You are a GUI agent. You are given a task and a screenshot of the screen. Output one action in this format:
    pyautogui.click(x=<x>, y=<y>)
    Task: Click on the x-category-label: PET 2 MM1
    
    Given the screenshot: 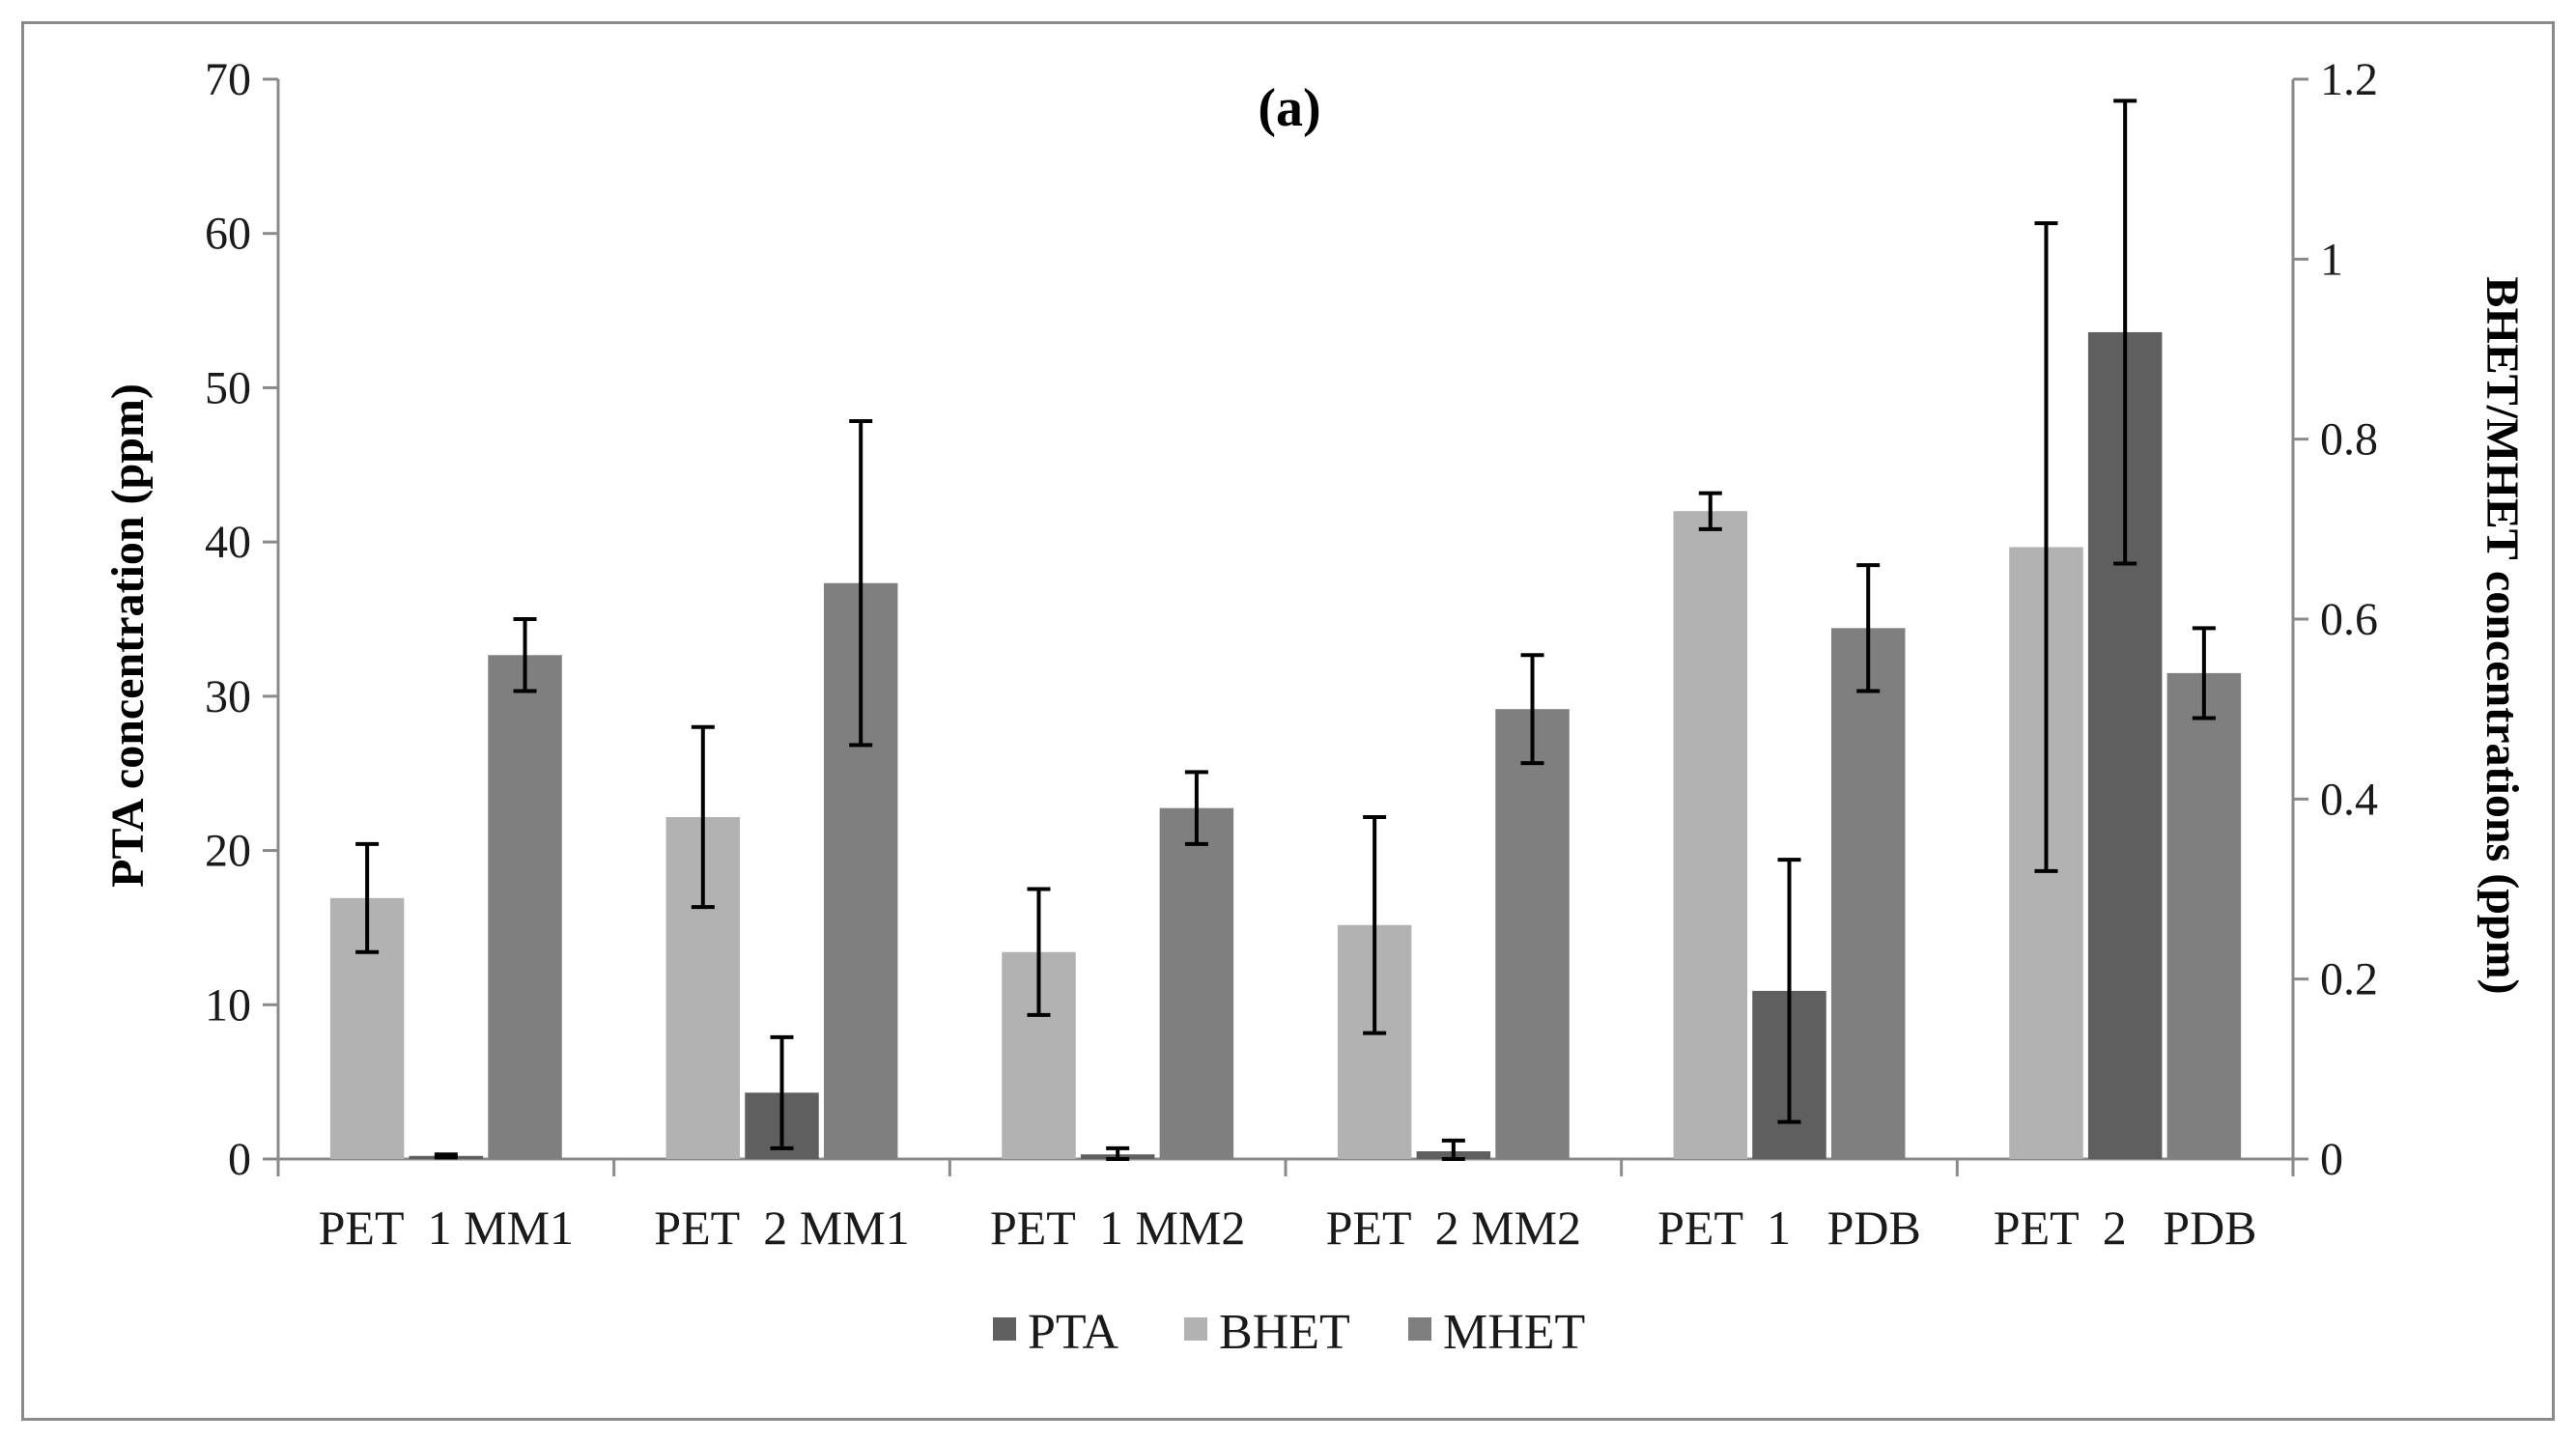 What is the action you would take?
    pyautogui.click(x=781, y=1228)
    